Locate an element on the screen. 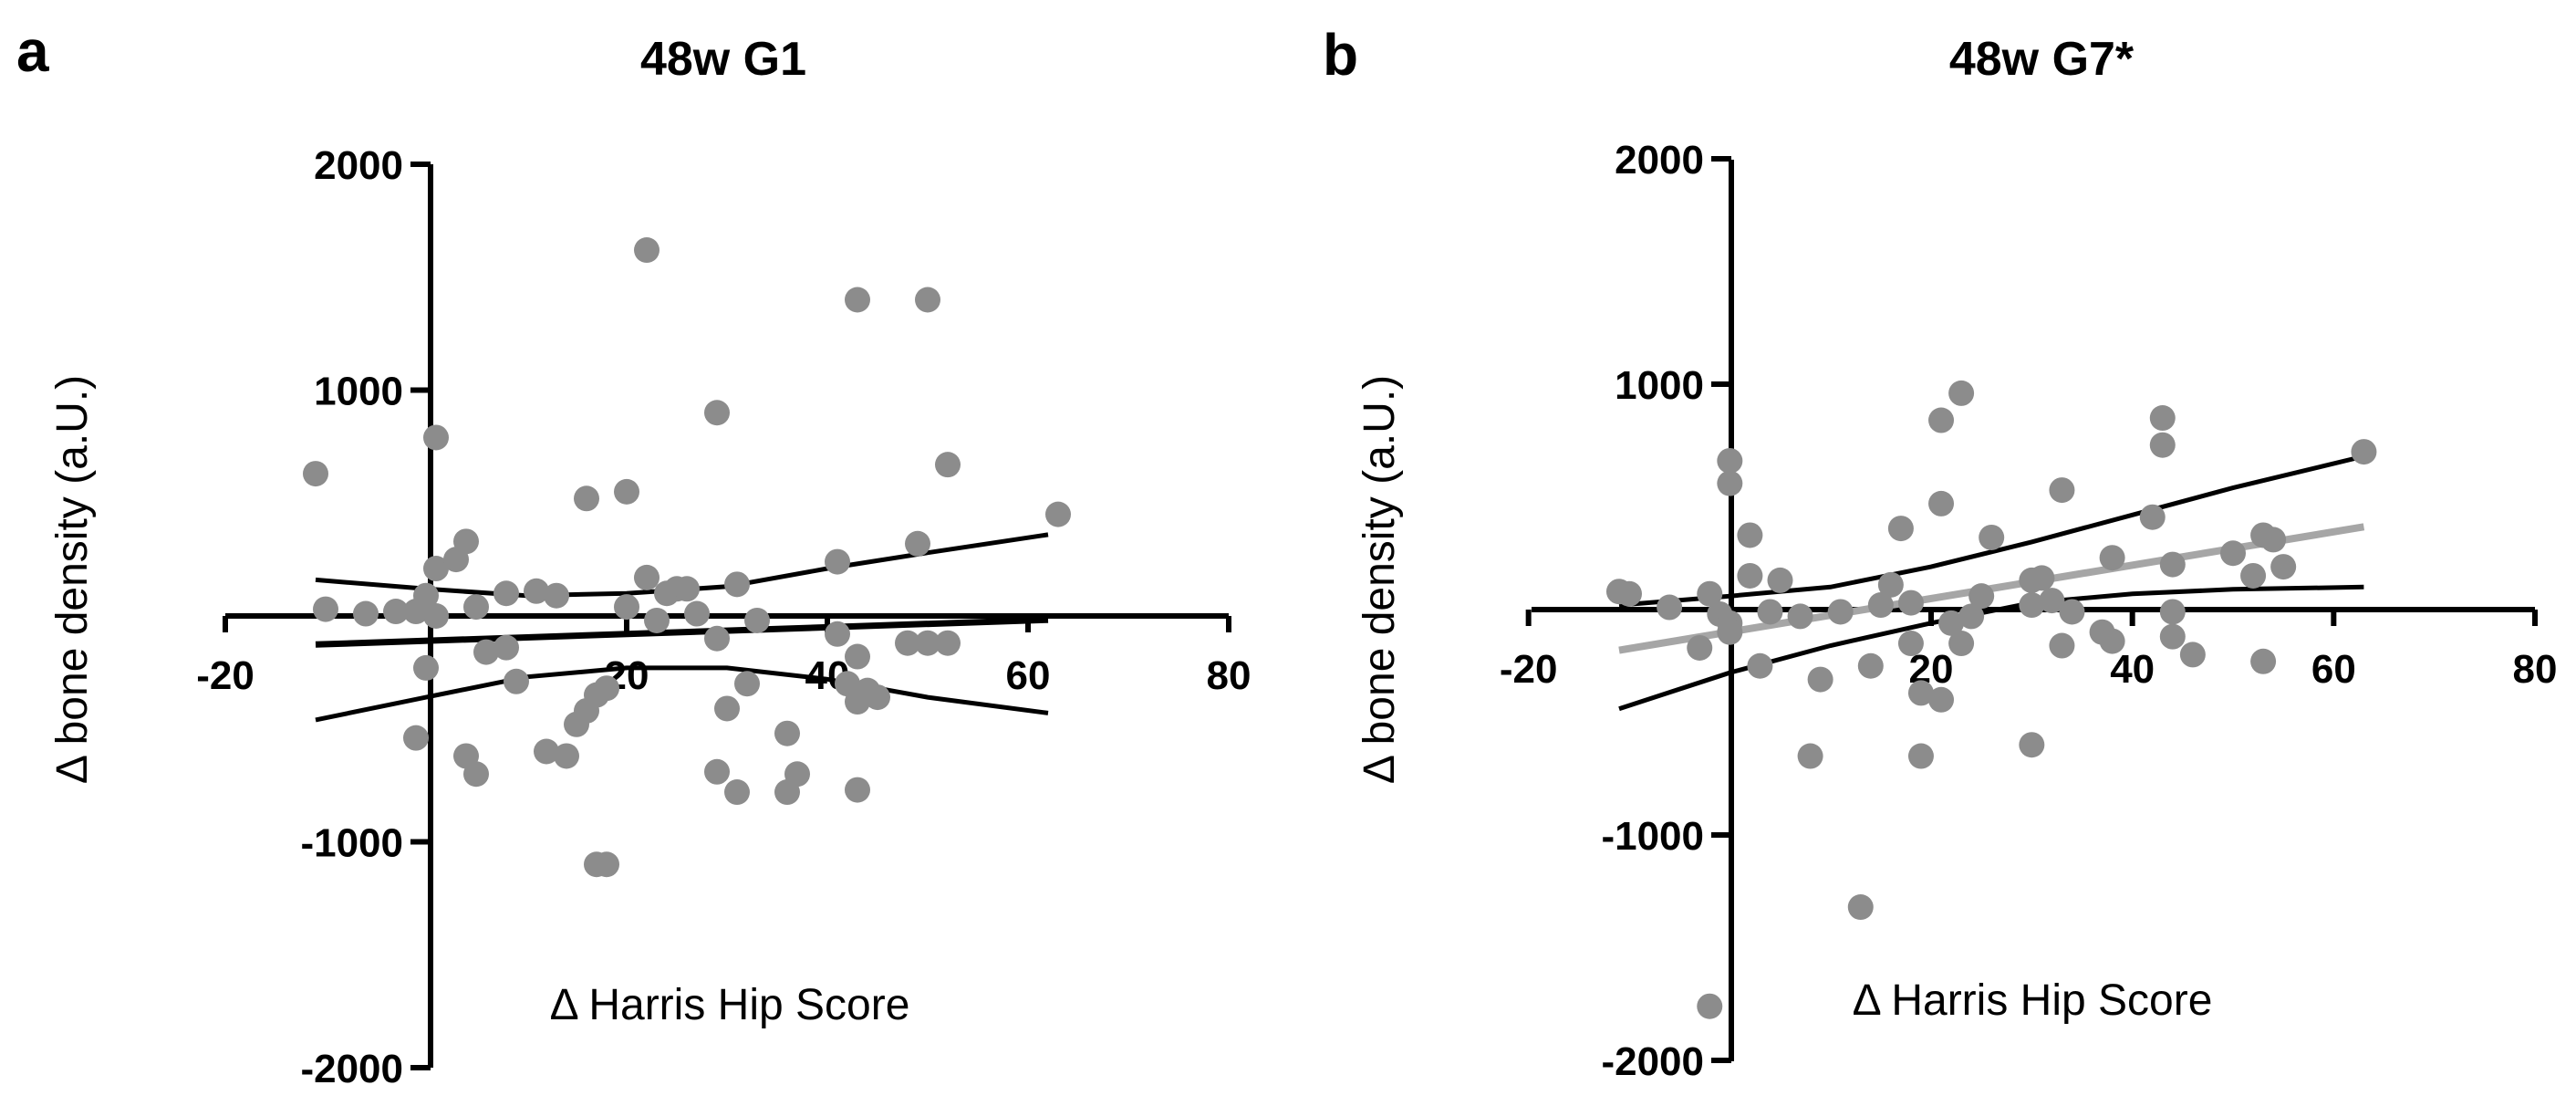  chart-title-b: 48w G7* is located at coordinates (2042, 59).